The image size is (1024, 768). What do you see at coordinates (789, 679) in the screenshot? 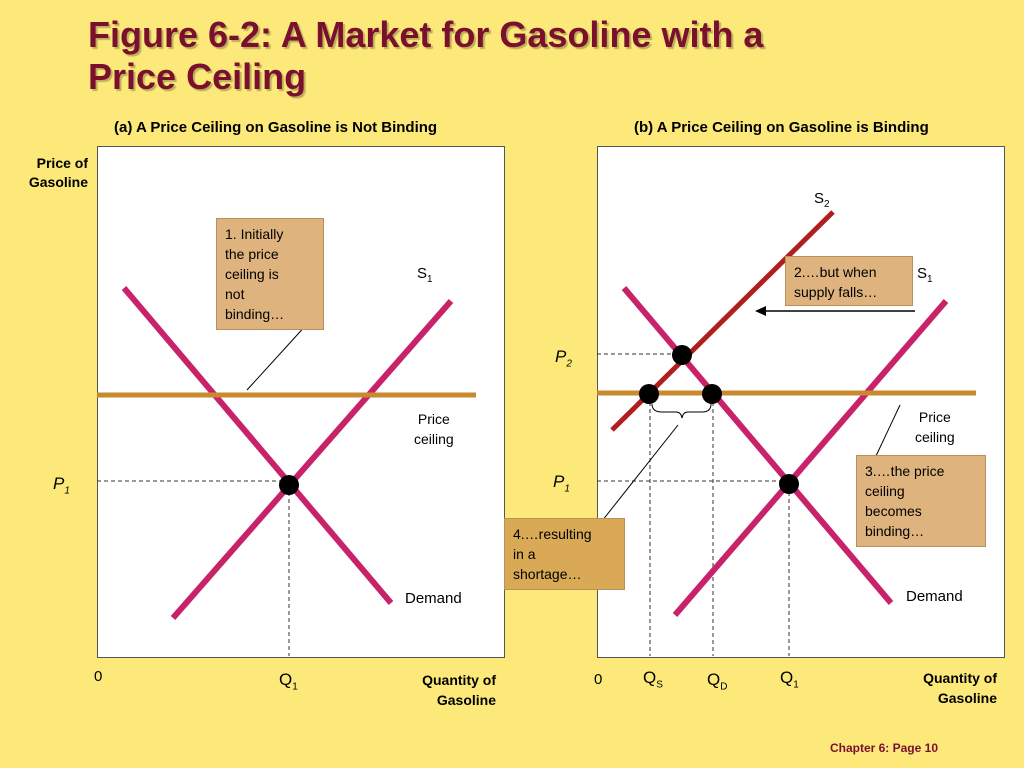
I see `panel-b-q1-label: Q1` at bounding box center [789, 679].